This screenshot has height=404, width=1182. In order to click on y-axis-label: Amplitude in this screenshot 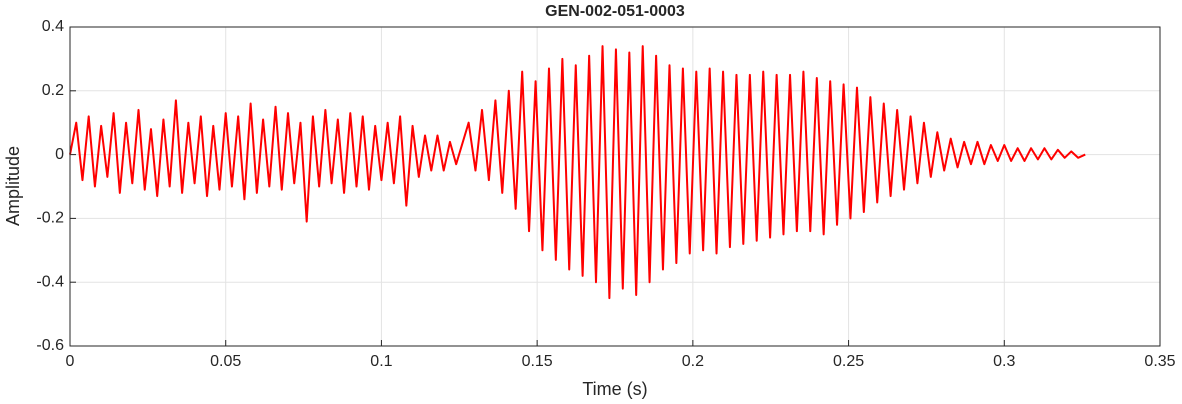, I will do `click(13, 186)`.